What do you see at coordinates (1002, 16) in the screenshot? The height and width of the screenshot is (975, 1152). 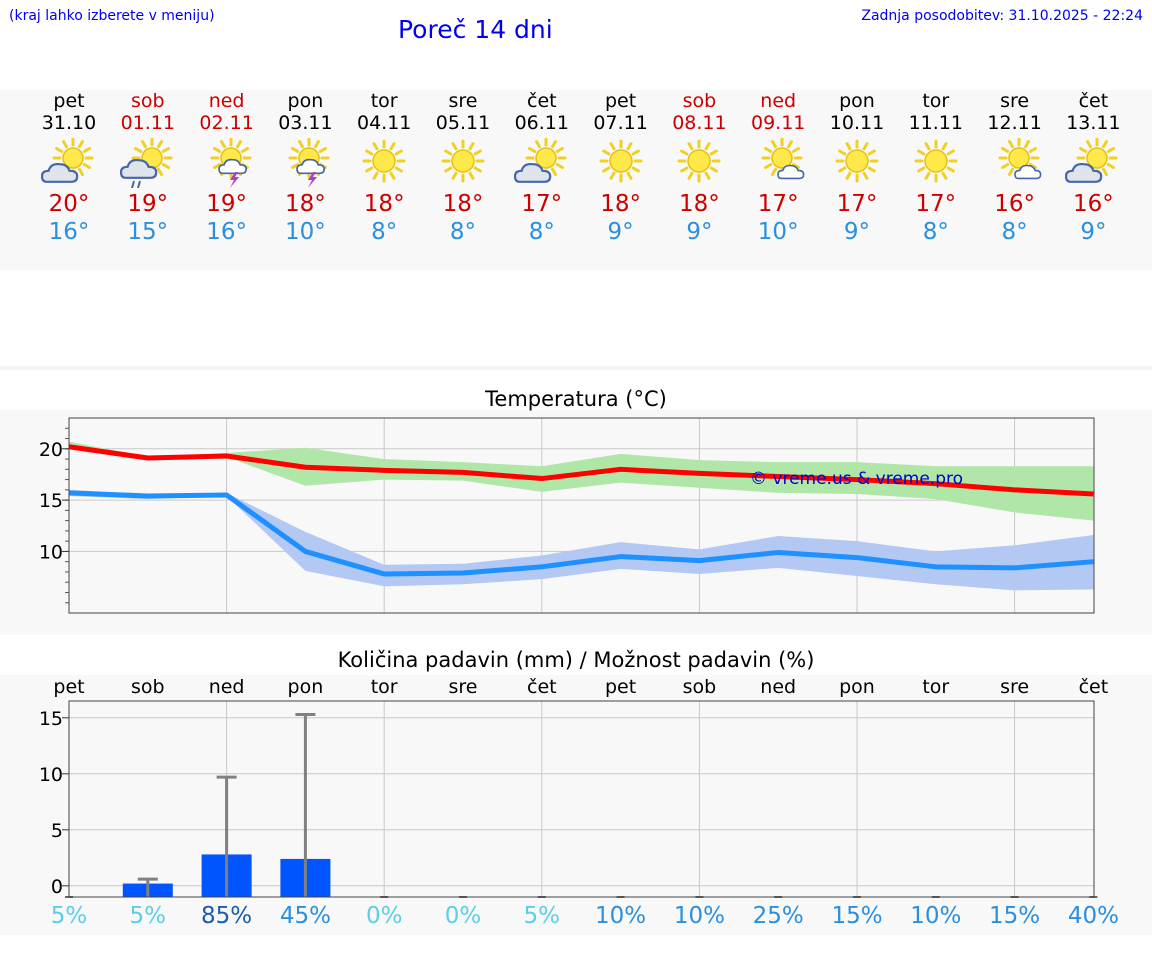 I see `last-update: Zadnja posodobitev: 31.10.2025 - 22:24` at bounding box center [1002, 16].